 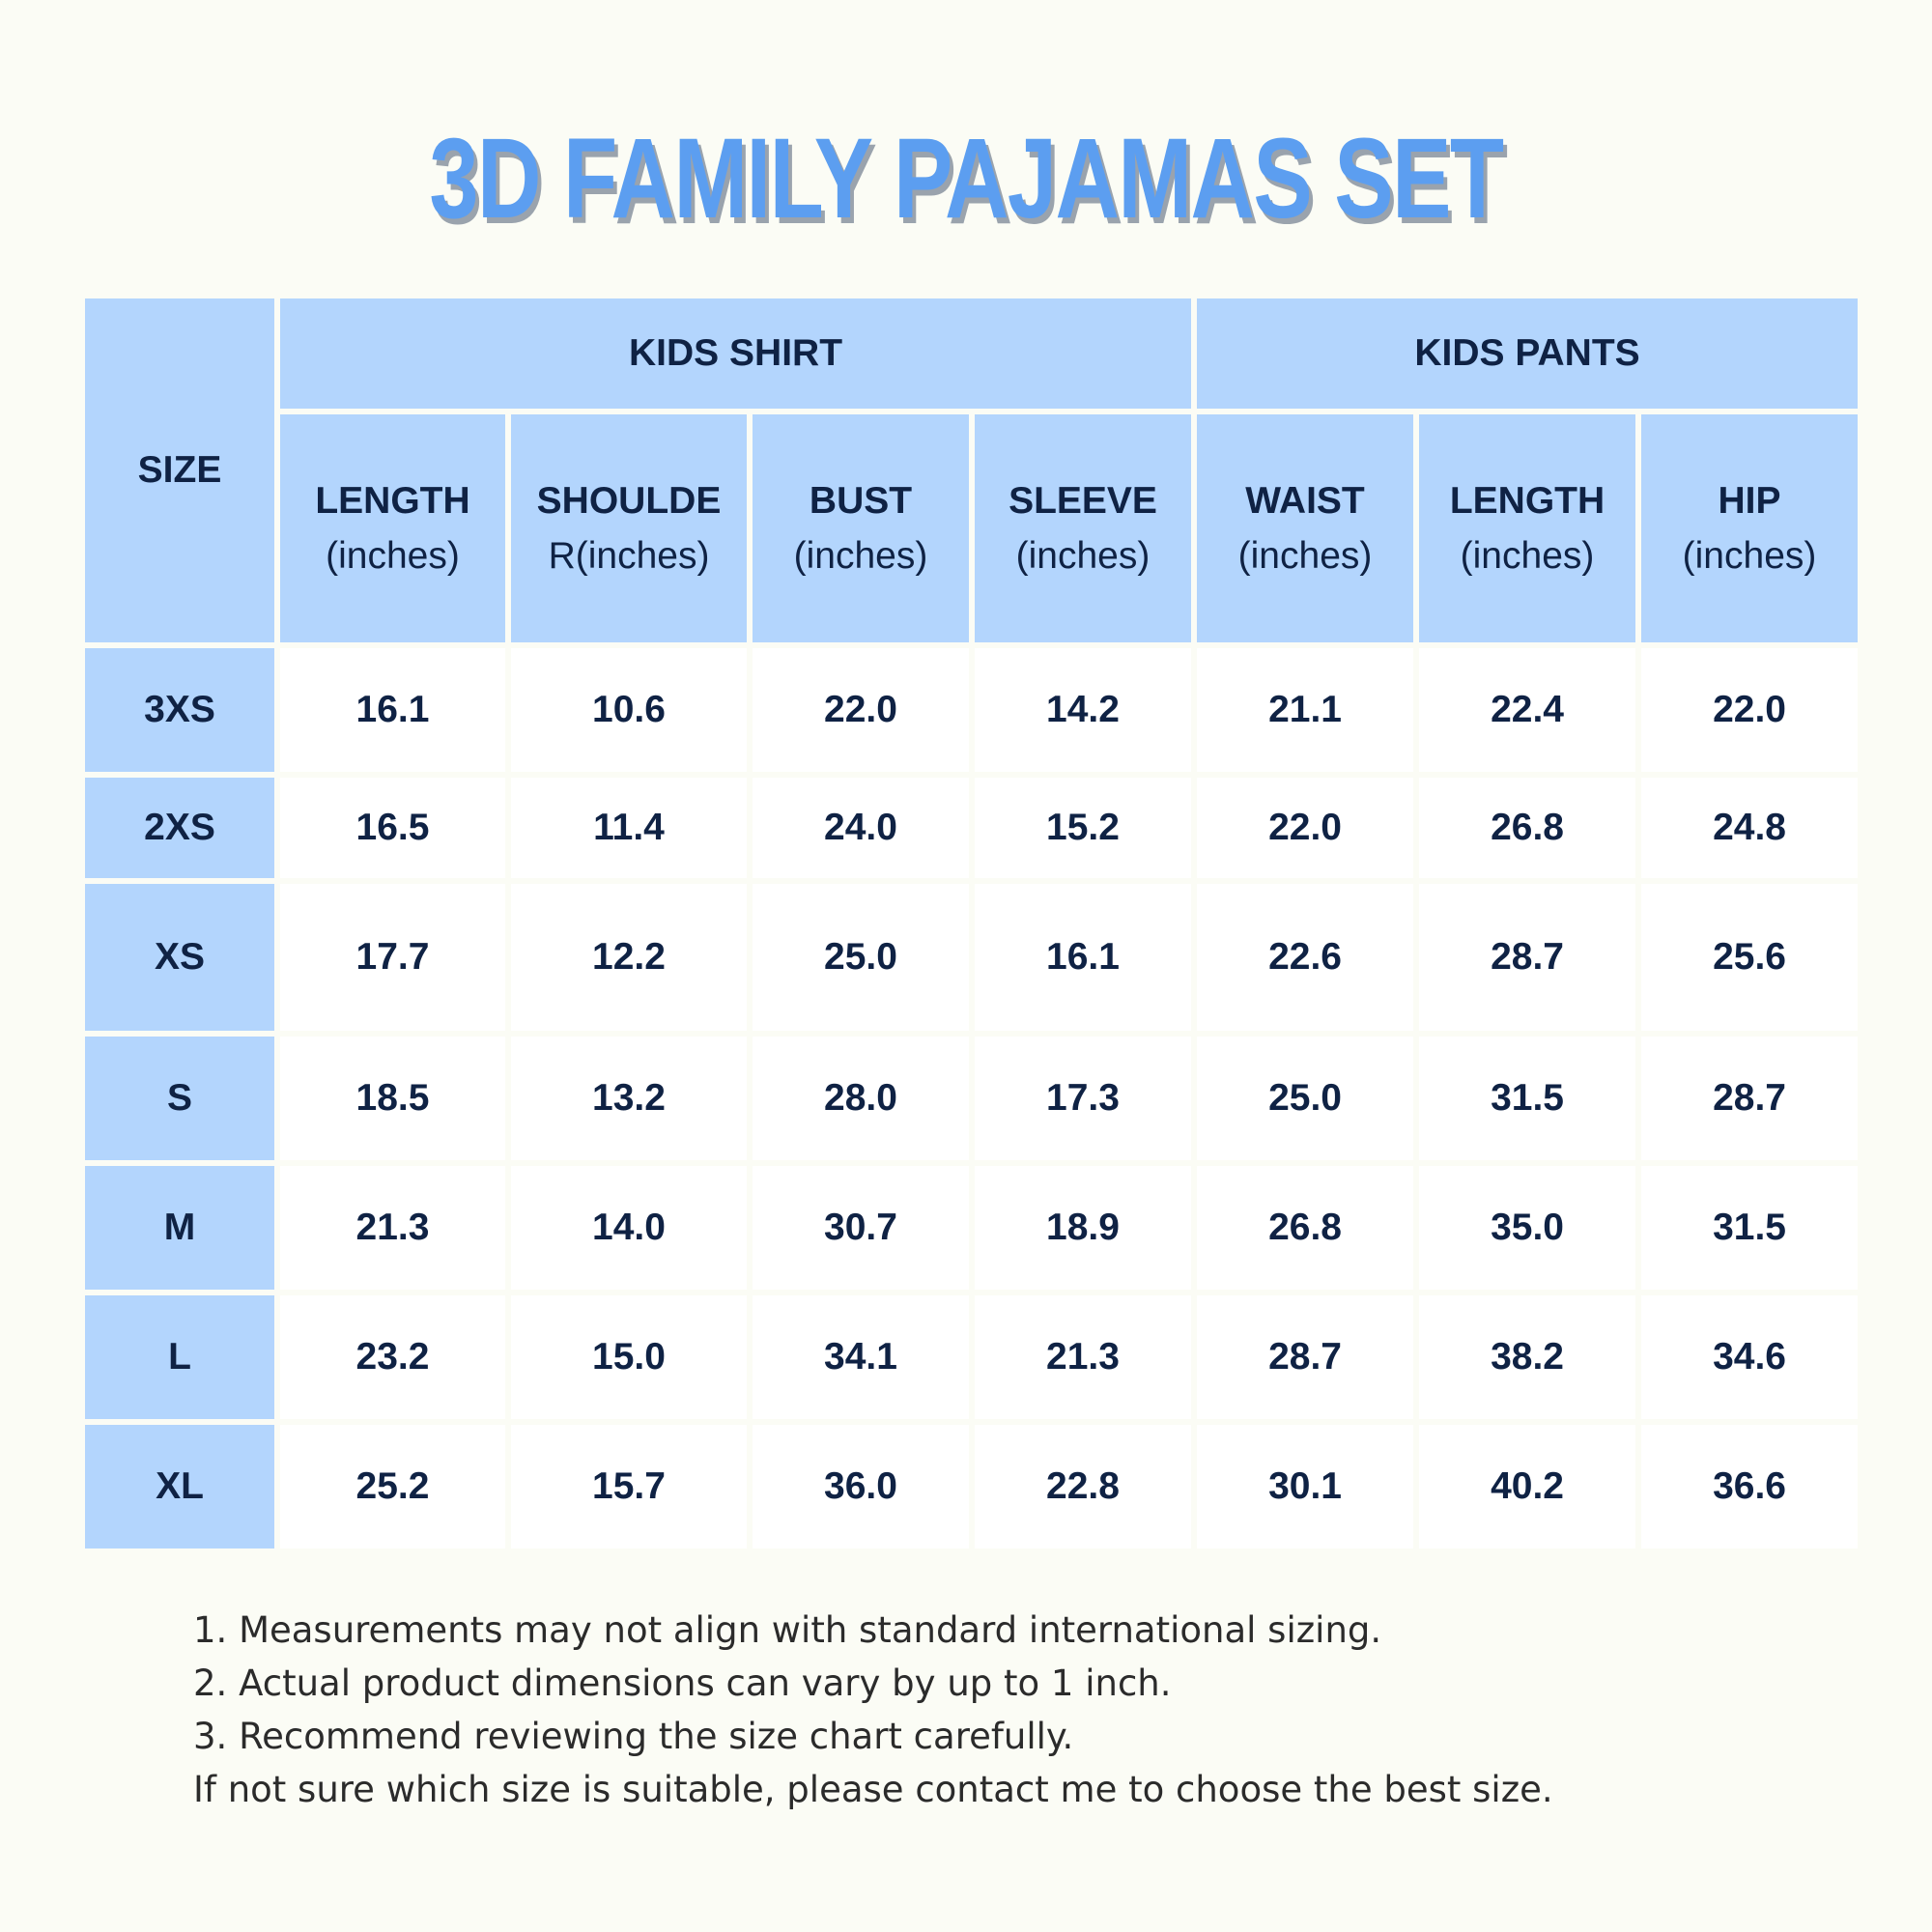 I want to click on size-label: S, so click(x=179, y=1098).